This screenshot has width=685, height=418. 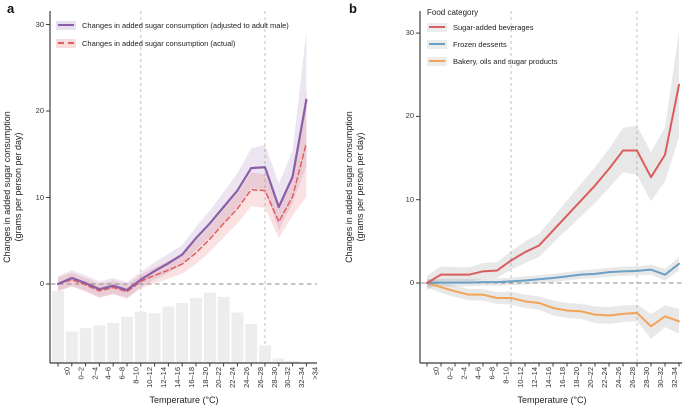 What do you see at coordinates (505, 61) in the screenshot?
I see `legend-label-bakery: Bakery, oils and sugar products` at bounding box center [505, 61].